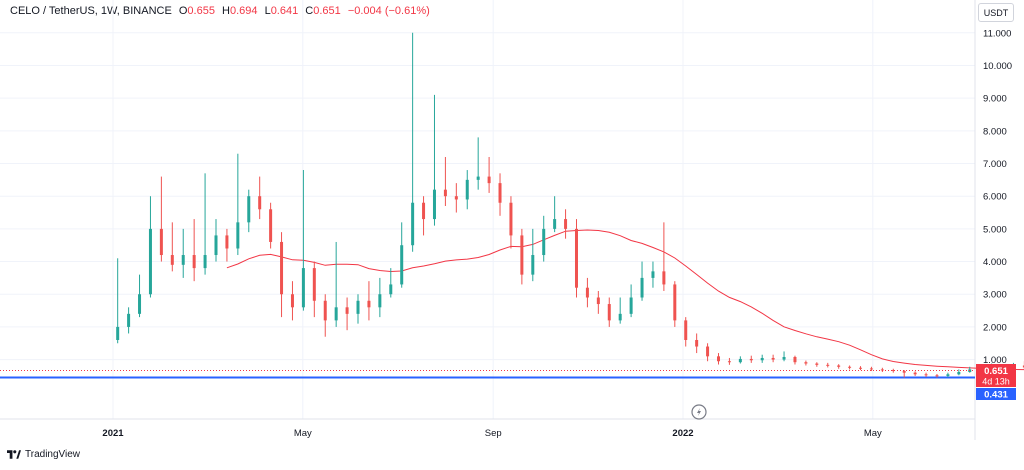 The height and width of the screenshot is (470, 1024). Describe the element at coordinates (699, 412) in the screenshot. I see `lightning-icon` at that location.